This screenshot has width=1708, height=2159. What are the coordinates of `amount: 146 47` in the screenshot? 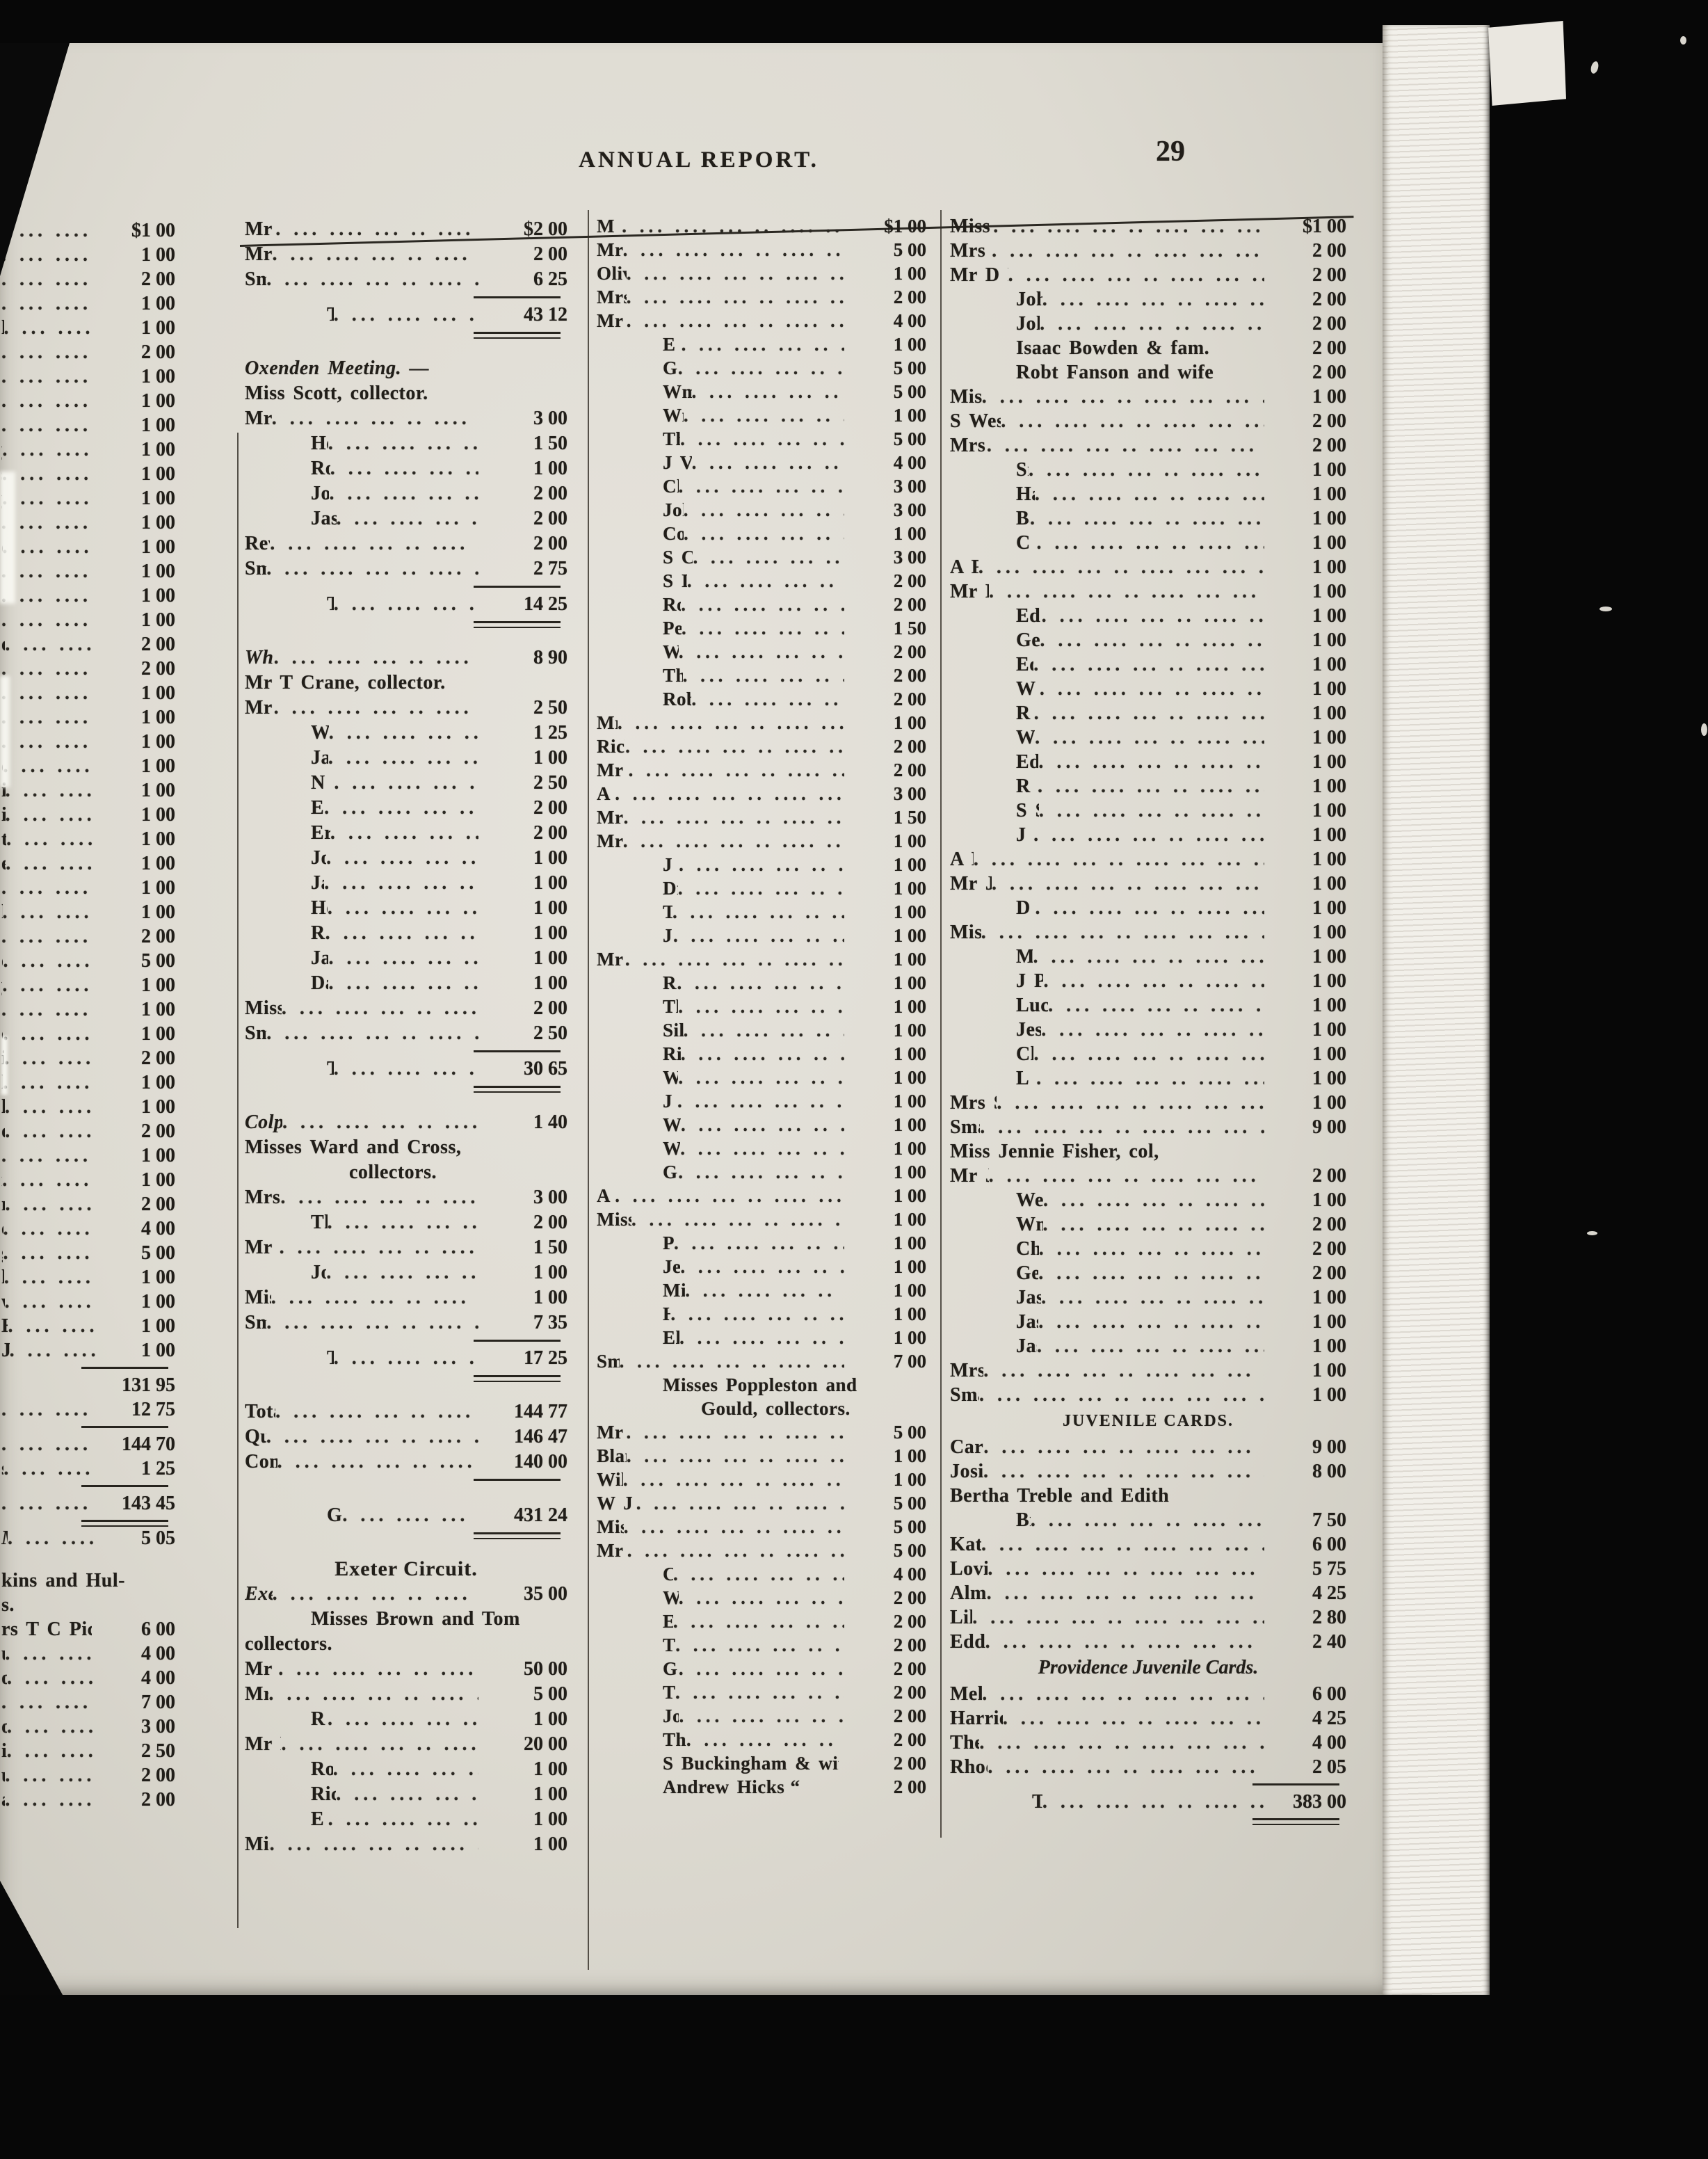 It's located at (540, 1436).